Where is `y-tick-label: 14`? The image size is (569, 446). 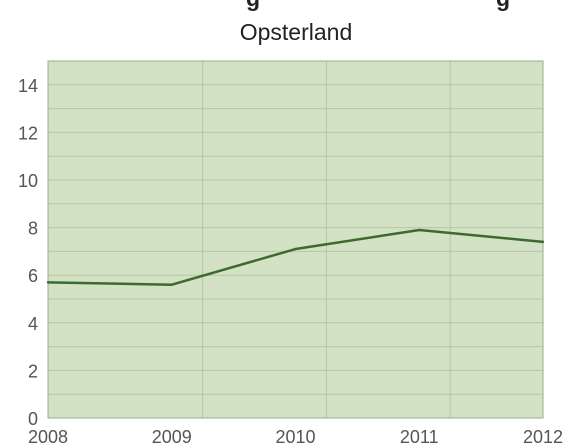
y-tick-label: 14 is located at coordinates (28, 86).